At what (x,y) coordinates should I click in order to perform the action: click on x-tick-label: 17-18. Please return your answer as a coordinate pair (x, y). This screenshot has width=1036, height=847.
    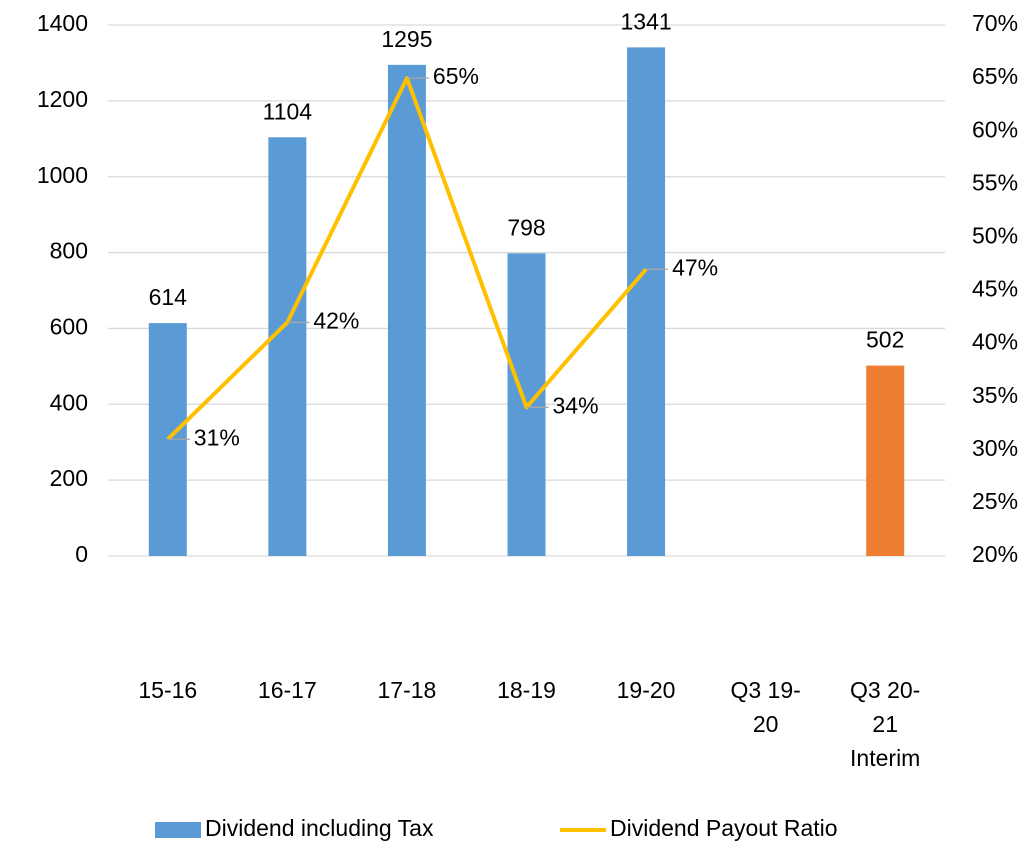
    Looking at the image, I should click on (407, 690).